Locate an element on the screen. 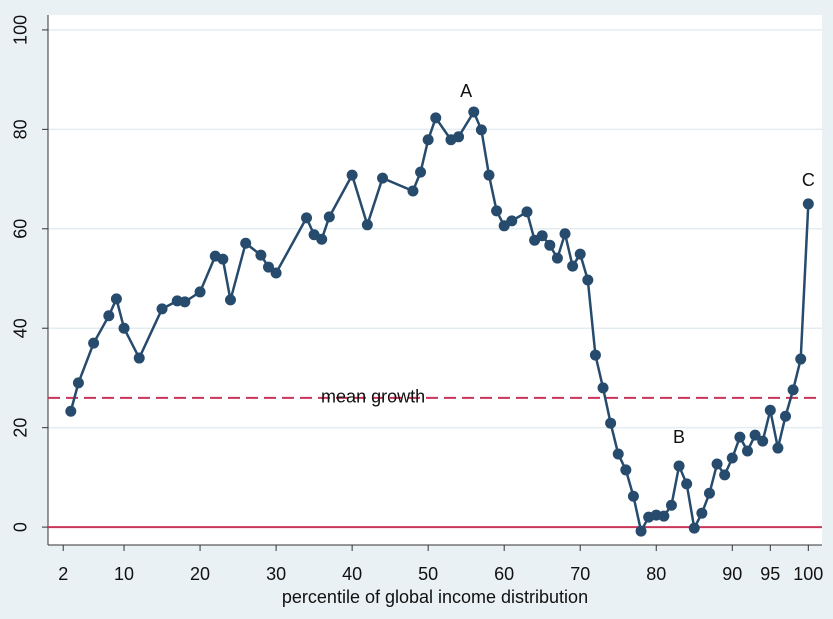  y-tick-label: 20 is located at coordinates (21, 428).